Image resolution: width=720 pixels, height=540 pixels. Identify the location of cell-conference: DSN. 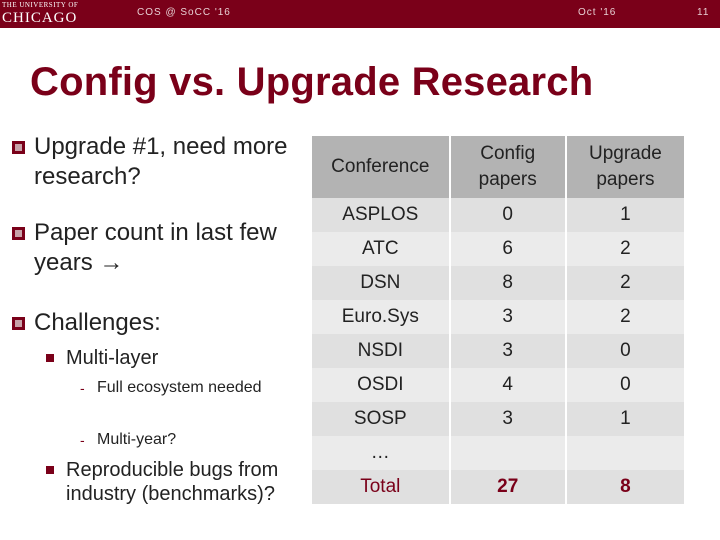
(381, 283).